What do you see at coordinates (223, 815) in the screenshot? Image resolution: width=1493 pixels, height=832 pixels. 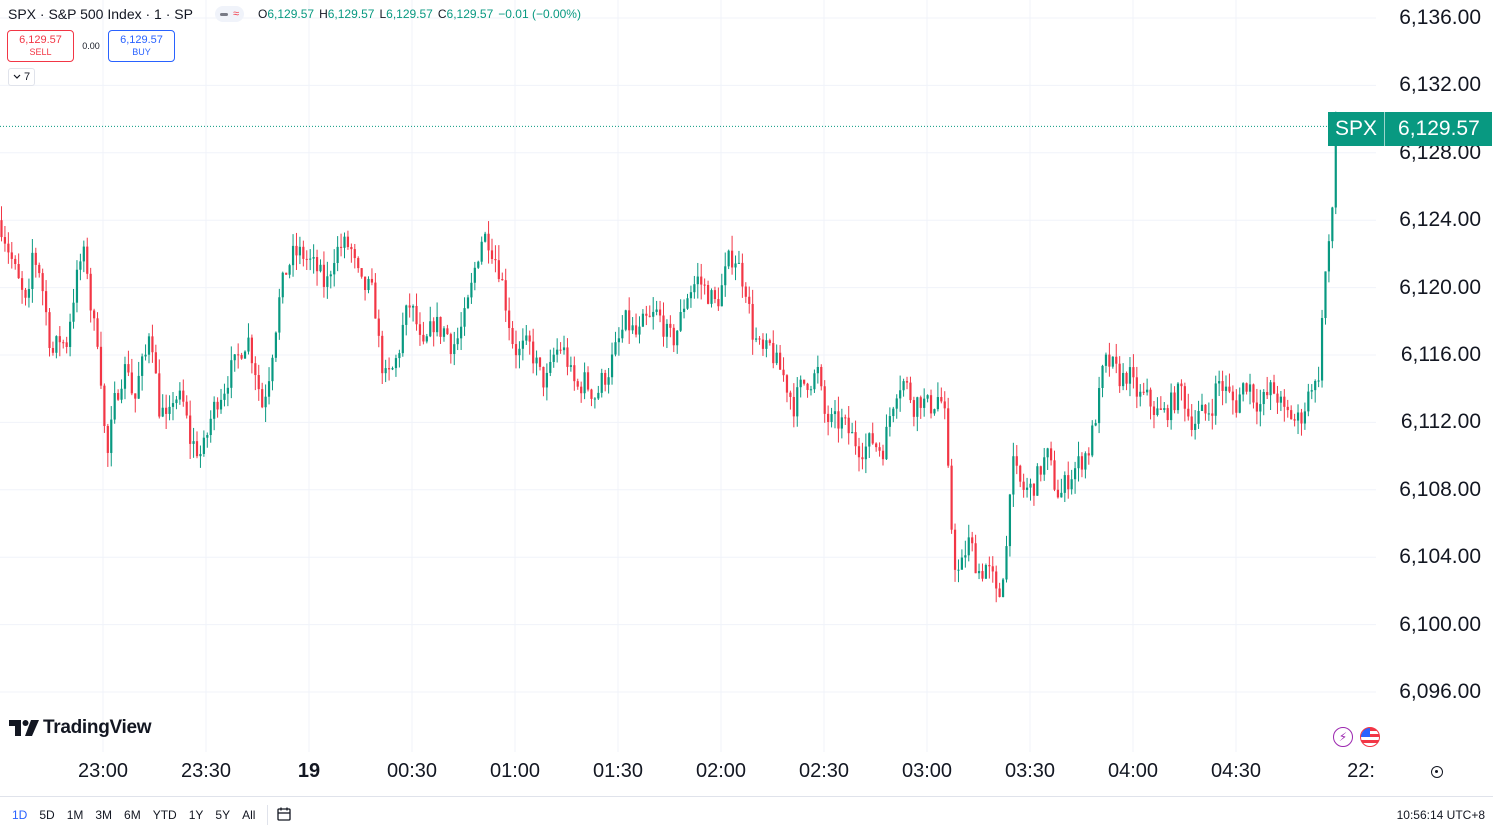 I see `range-button-5y: 5Y` at bounding box center [223, 815].